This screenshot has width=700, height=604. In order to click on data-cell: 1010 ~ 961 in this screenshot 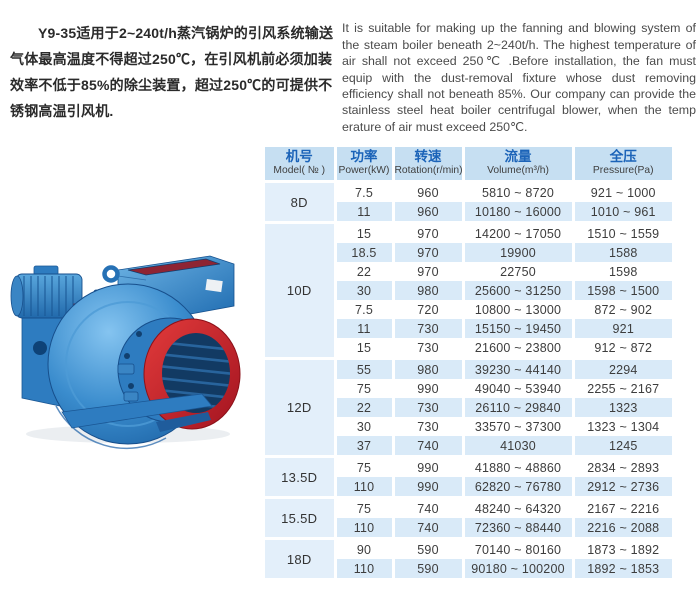, I will do `click(621, 212)`.